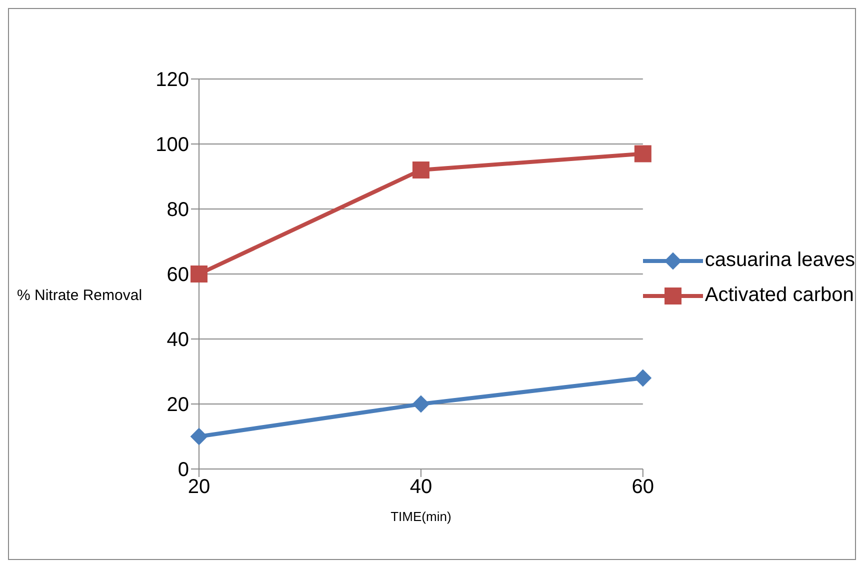  I want to click on y-tick-label: 20, so click(177, 405).